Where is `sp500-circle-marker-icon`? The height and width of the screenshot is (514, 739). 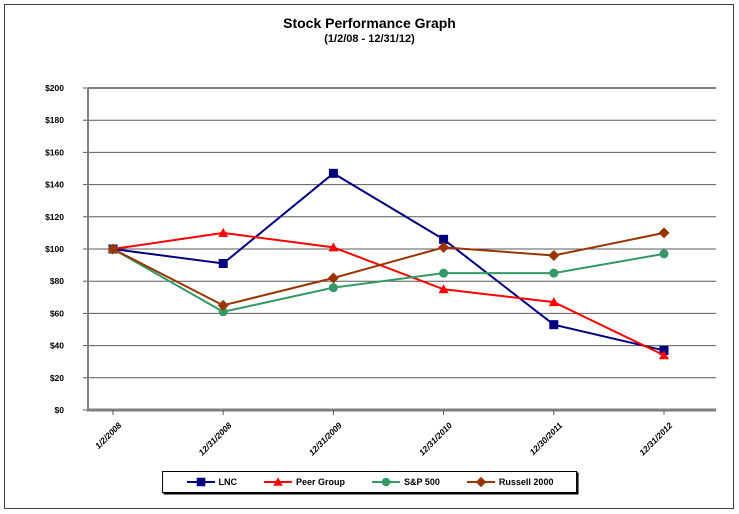 sp500-circle-marker-icon is located at coordinates (386, 482).